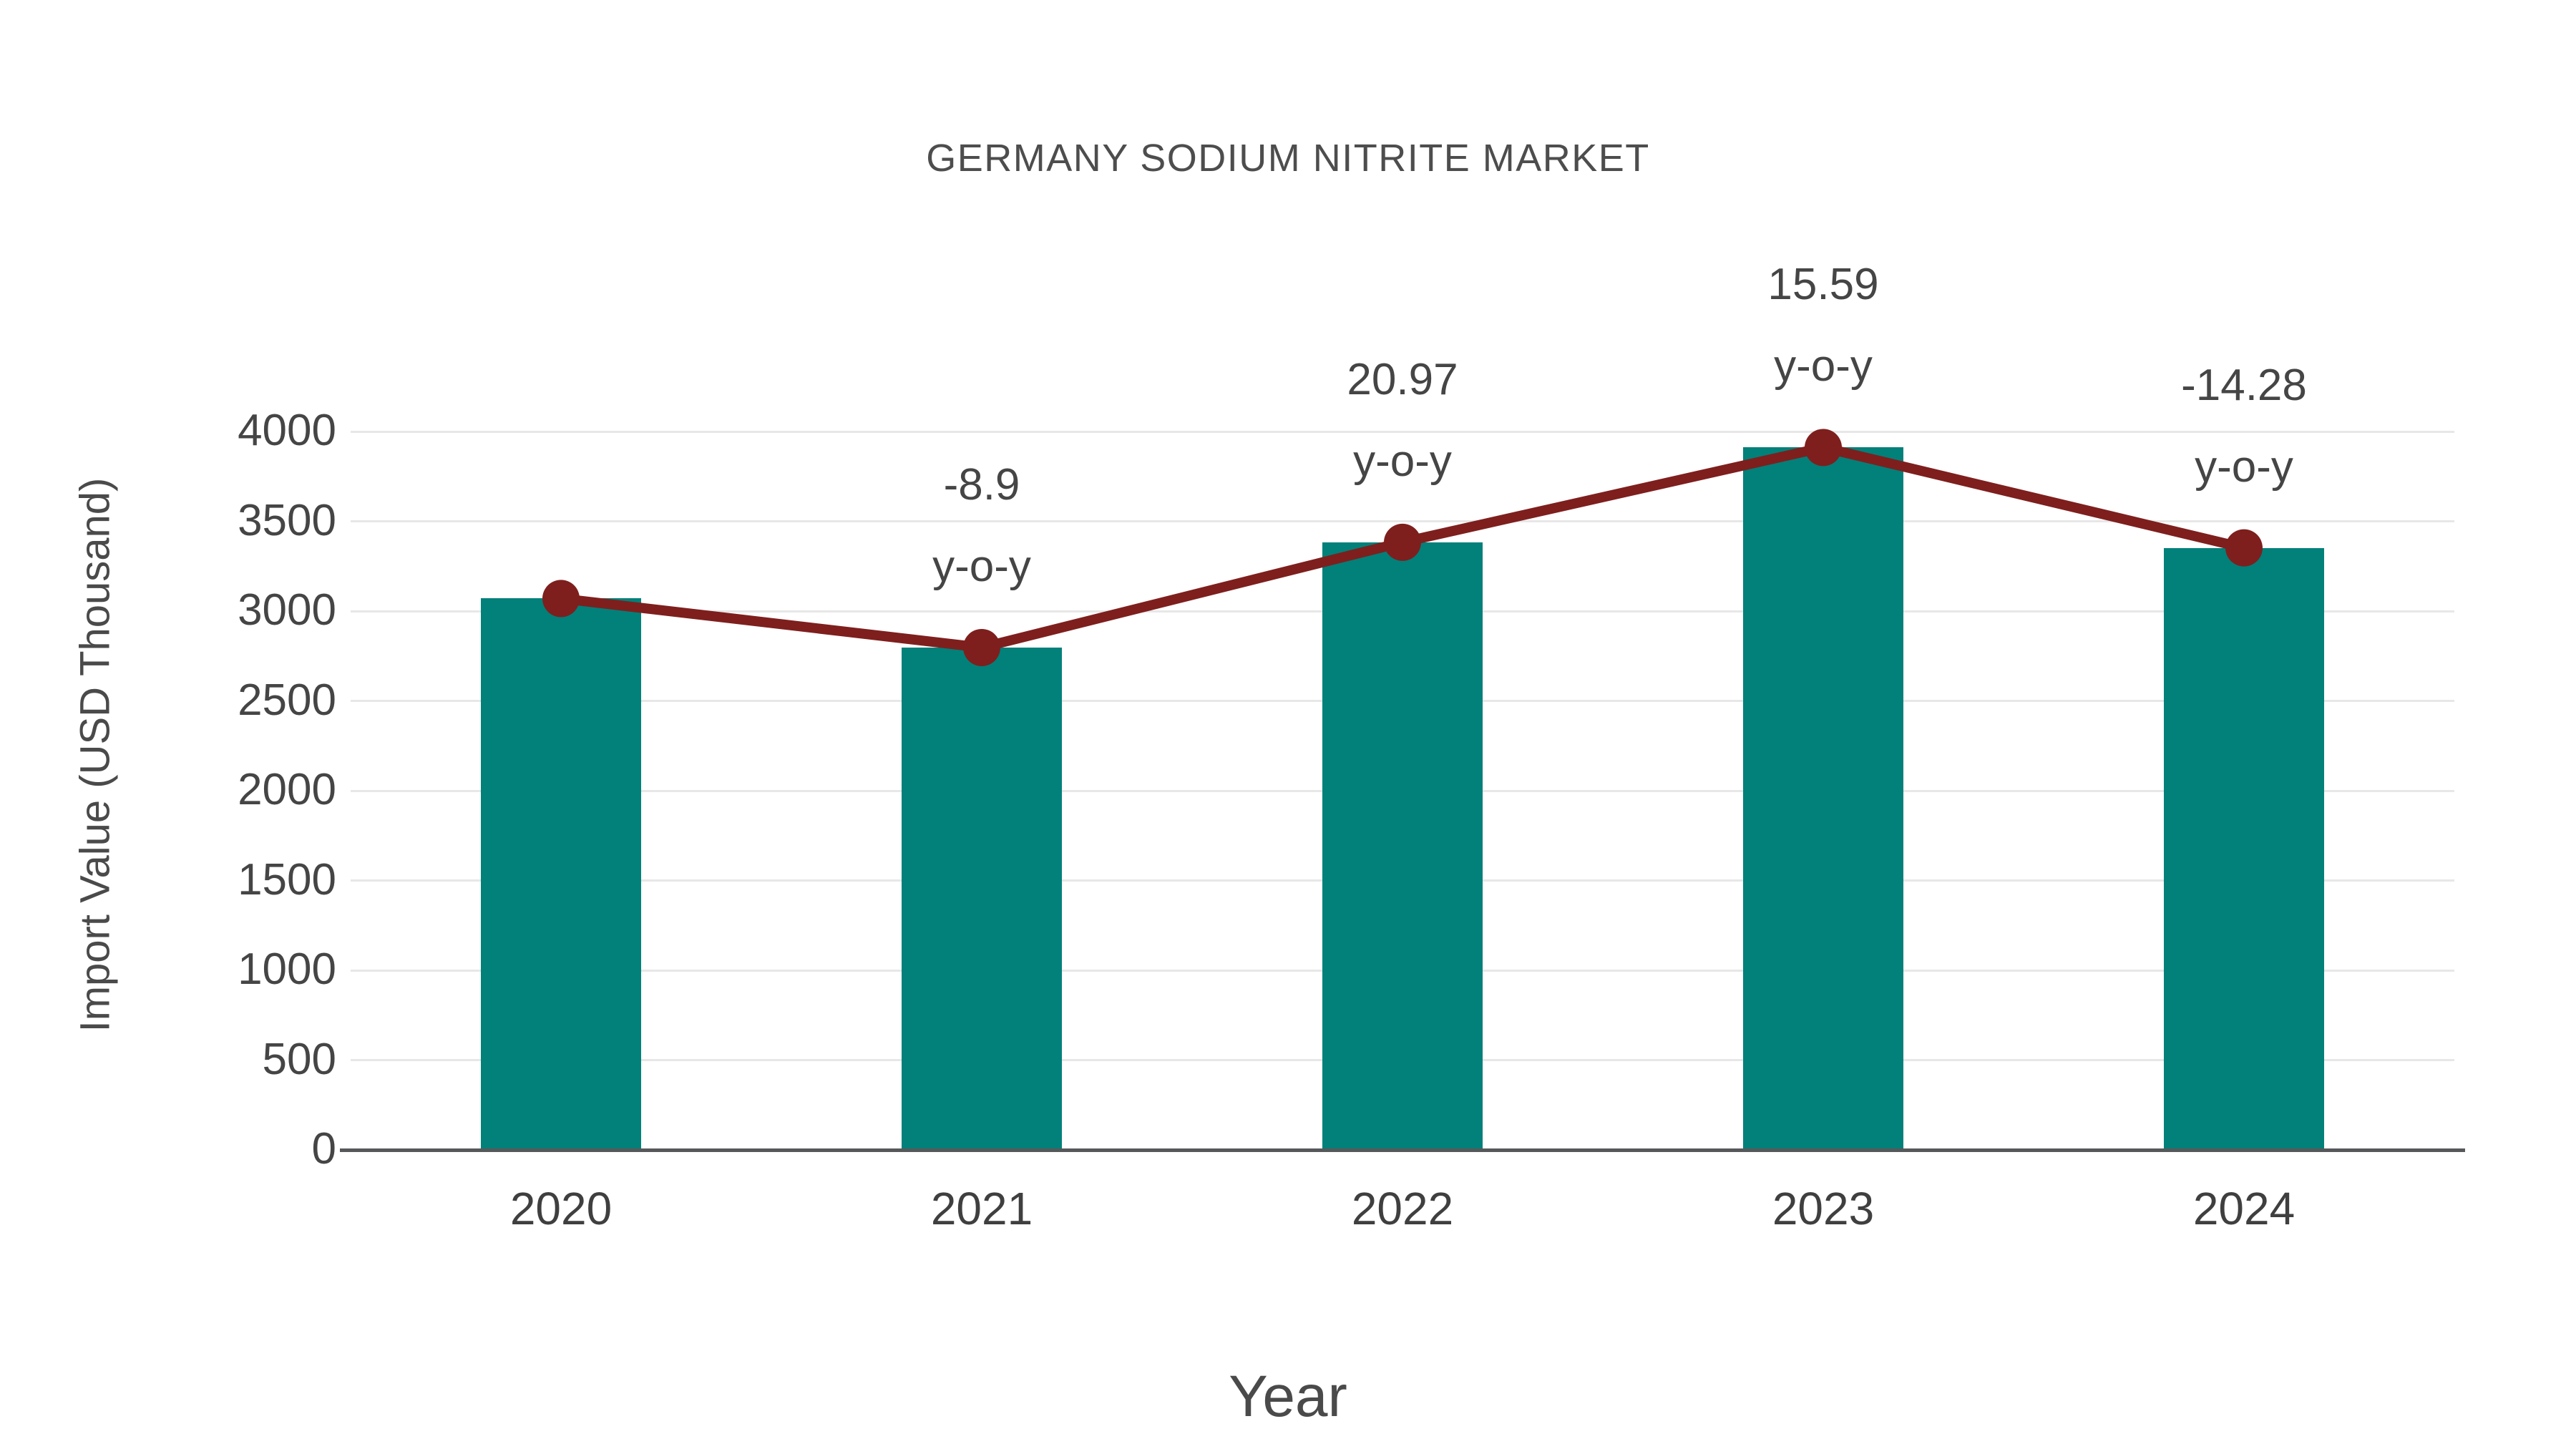 The image size is (2576, 1449). I want to click on yoy-value-2023: 15.59, so click(1823, 285).